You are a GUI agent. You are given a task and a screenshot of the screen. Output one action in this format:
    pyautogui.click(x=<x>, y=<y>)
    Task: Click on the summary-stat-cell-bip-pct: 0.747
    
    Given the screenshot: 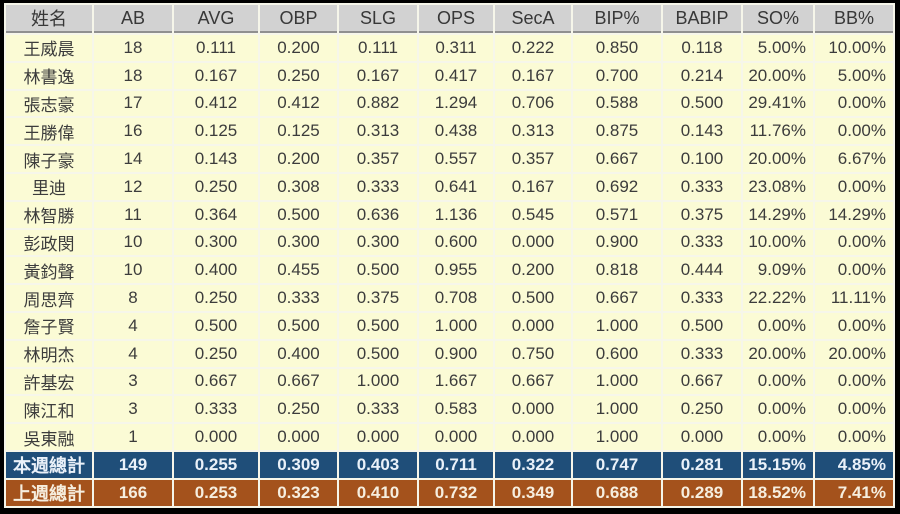 What is the action you would take?
    pyautogui.click(x=617, y=465)
    